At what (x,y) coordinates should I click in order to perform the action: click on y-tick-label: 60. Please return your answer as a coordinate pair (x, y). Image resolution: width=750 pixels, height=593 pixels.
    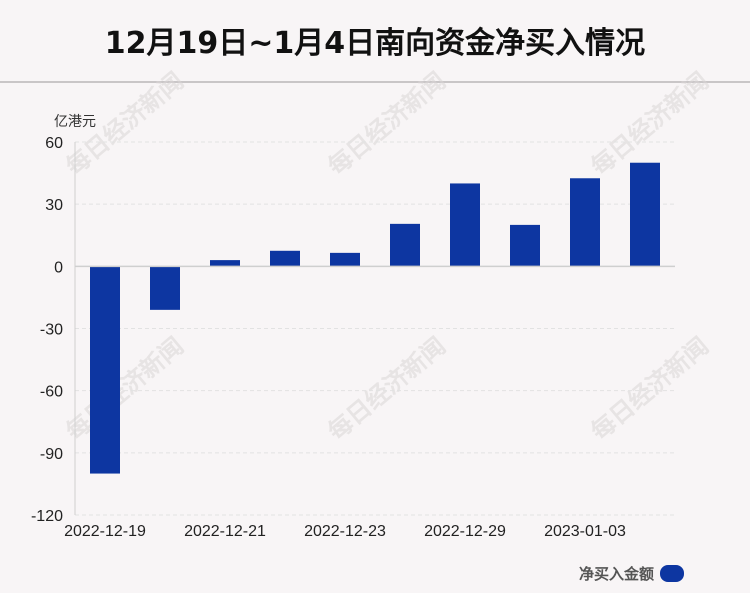
    Looking at the image, I should click on (54, 143).